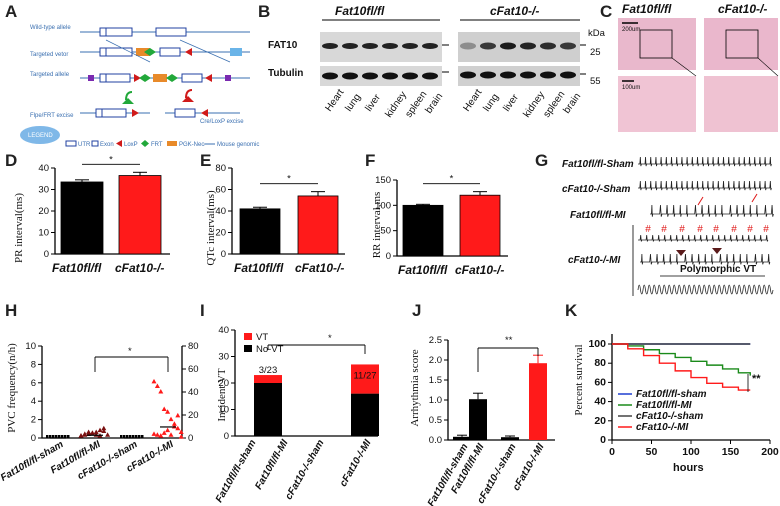 Image resolution: width=780 pixels, height=506 pixels. Describe the element at coordinates (193, 415) in the screenshot. I see `y2-tick-label: 20` at that location.